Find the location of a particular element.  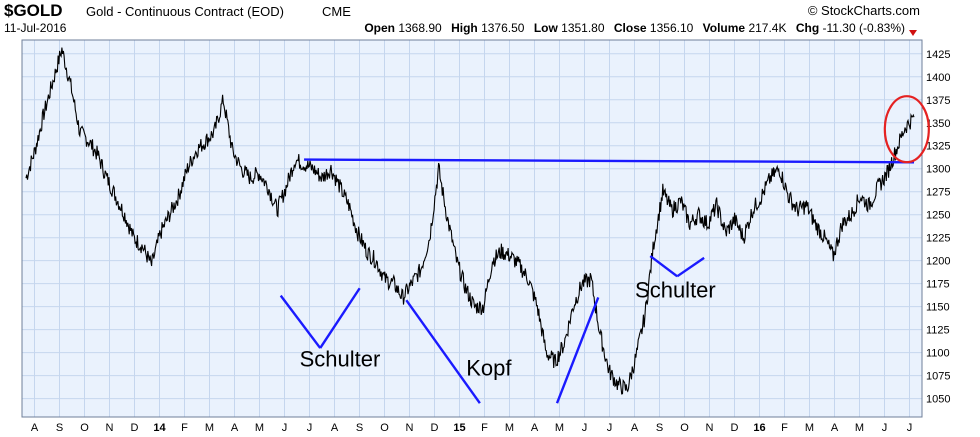

highlight-circle is located at coordinates (906, 129).